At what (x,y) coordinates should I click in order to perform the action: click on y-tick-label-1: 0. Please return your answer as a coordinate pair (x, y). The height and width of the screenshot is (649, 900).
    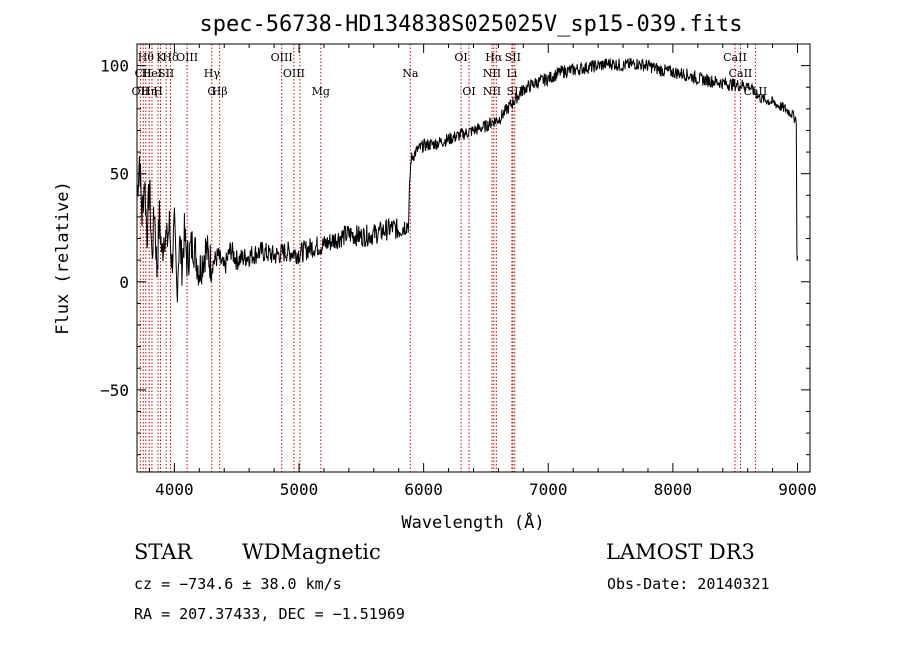
    Looking at the image, I should click on (124, 282).